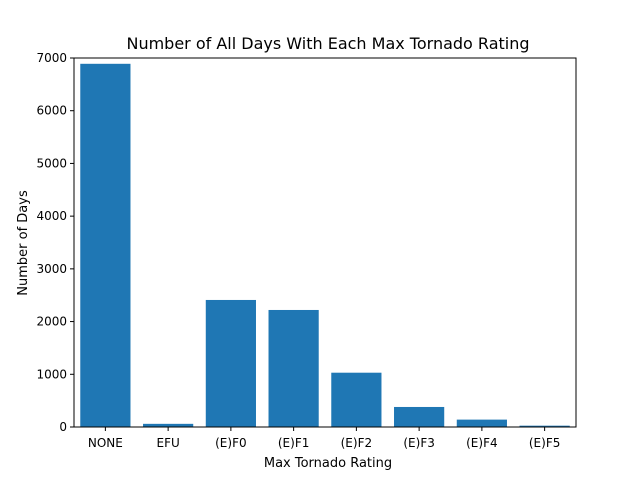 This screenshot has width=640, height=480. What do you see at coordinates (51, 322) in the screenshot?
I see `y-tick-label-2: 2000` at bounding box center [51, 322].